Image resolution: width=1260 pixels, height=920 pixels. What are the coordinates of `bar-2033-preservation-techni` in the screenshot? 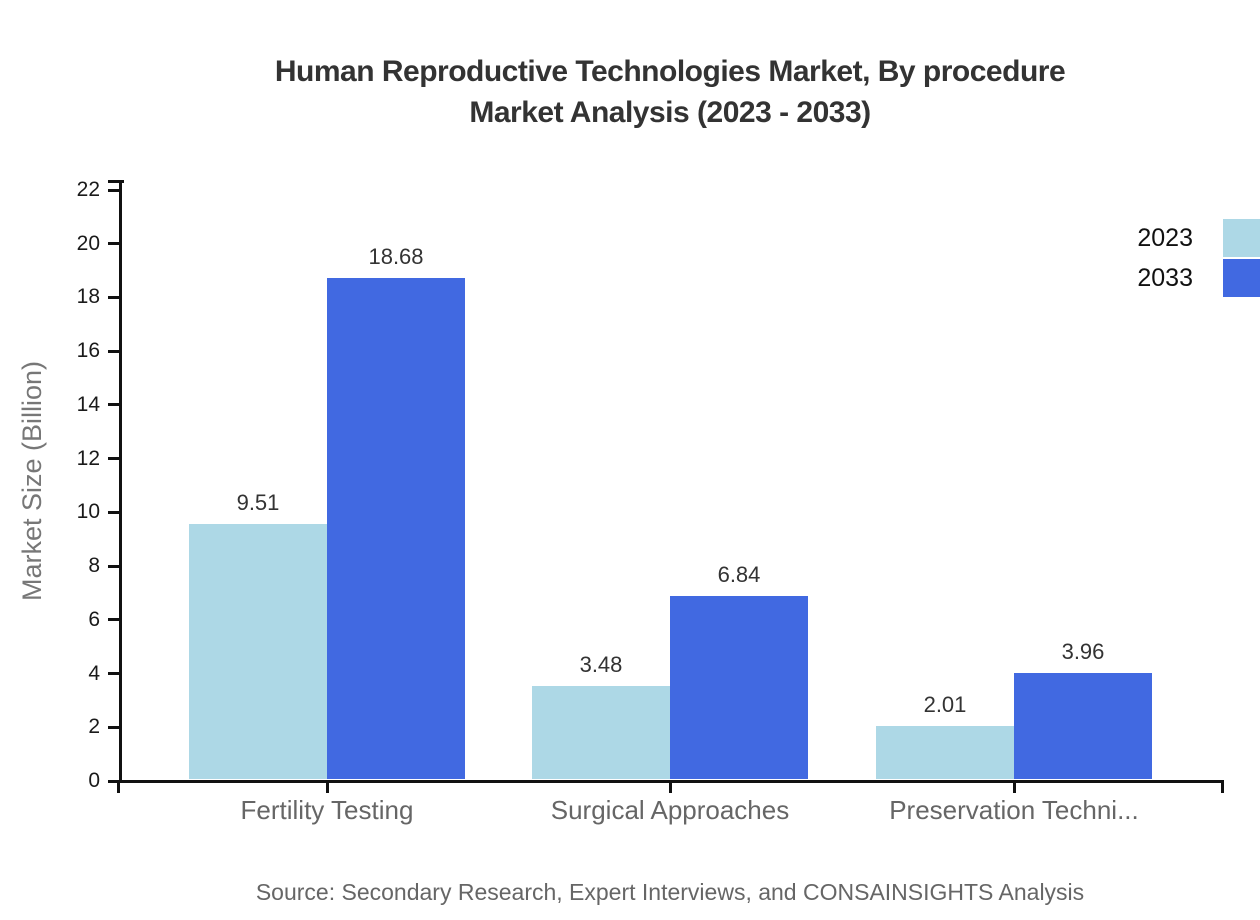 It's located at (1083, 726).